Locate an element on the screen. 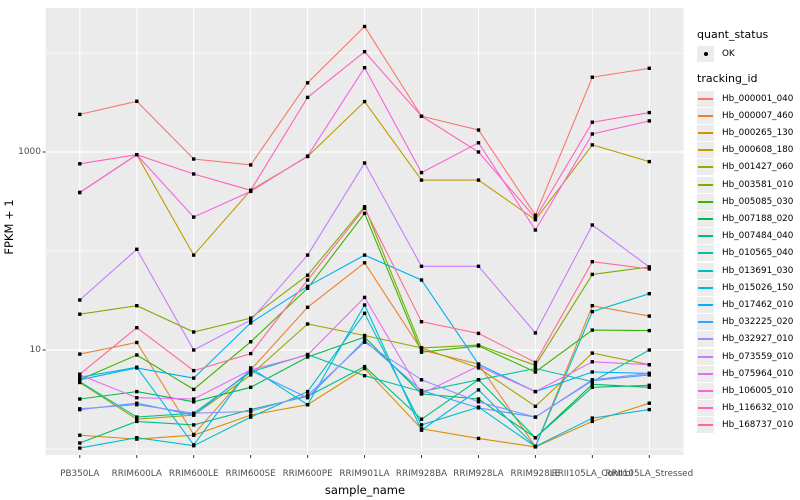 The width and height of the screenshot is (800, 500). legend-item-label: Hb_017462_010 is located at coordinates (758, 304).